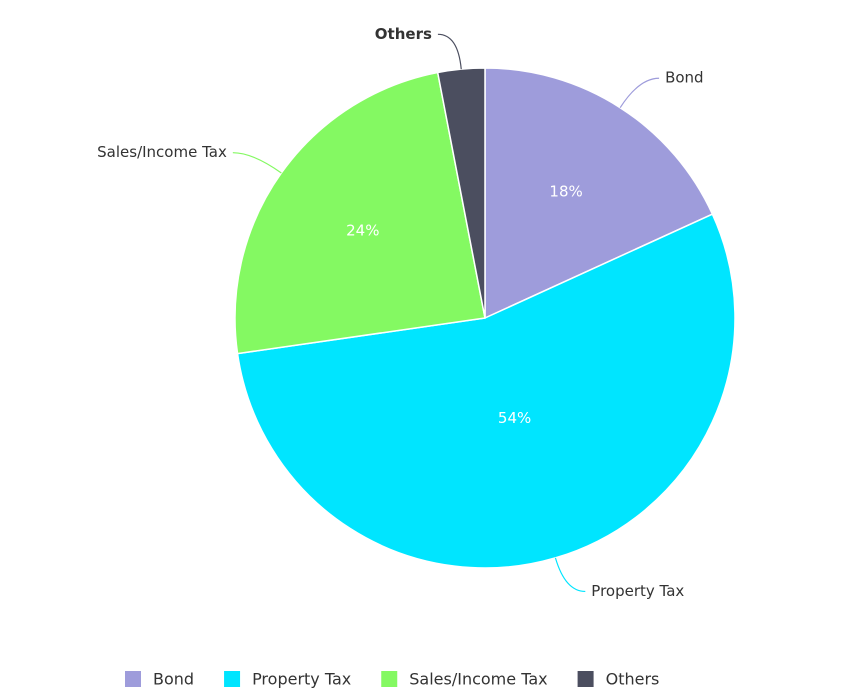 The image size is (848, 695). Describe the element at coordinates (173, 679) in the screenshot. I see `legend-label: Bond` at that location.